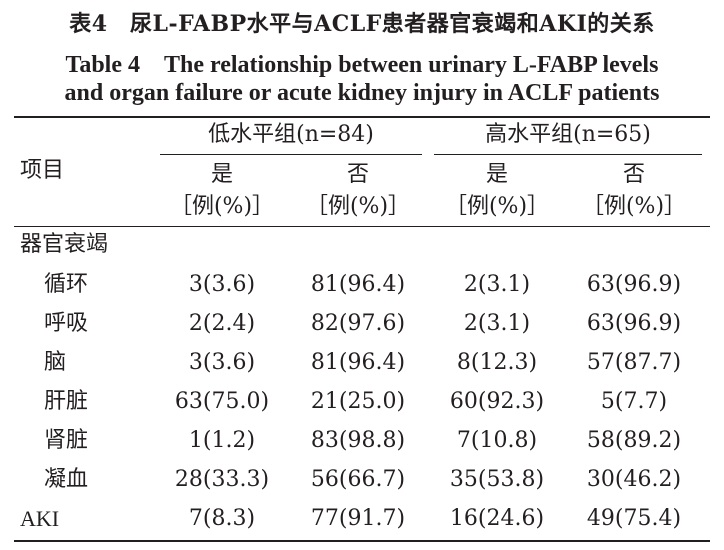  I want to click on table-top-rule, so click(362, 117).